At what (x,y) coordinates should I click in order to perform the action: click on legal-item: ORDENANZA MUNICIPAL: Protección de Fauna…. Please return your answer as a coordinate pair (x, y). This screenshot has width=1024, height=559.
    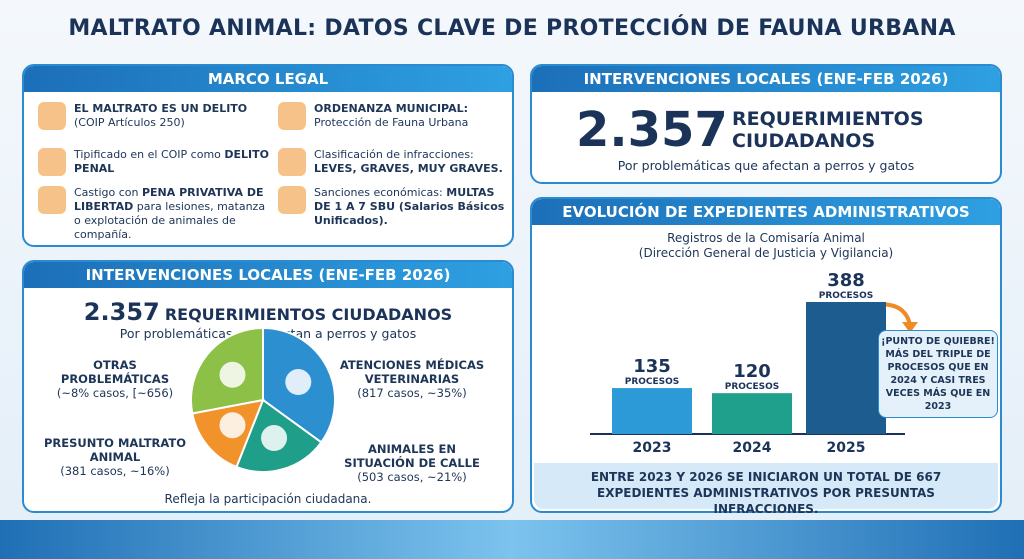
    Looking at the image, I should click on (396, 116).